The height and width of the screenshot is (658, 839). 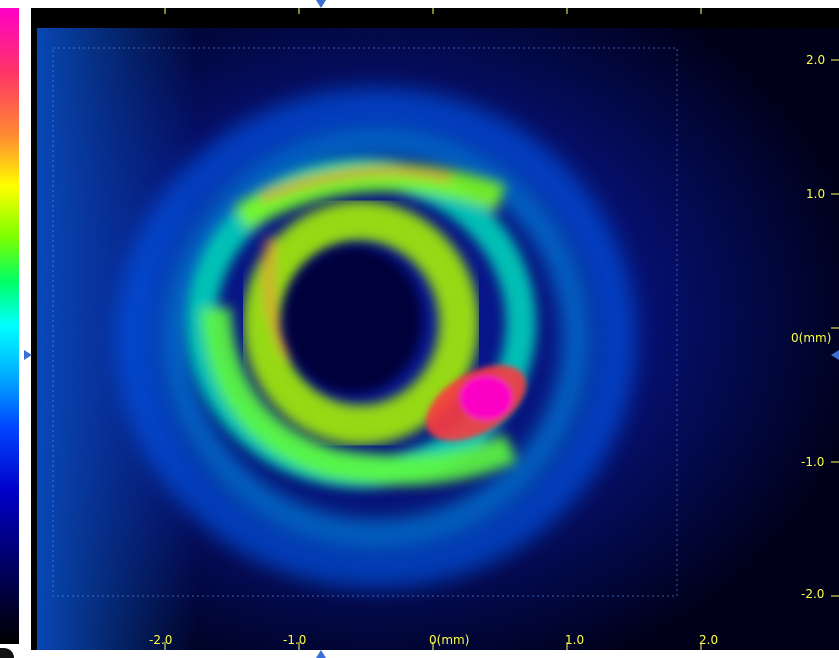 I want to click on x-tick-label: 0(mm), so click(x=449, y=640).